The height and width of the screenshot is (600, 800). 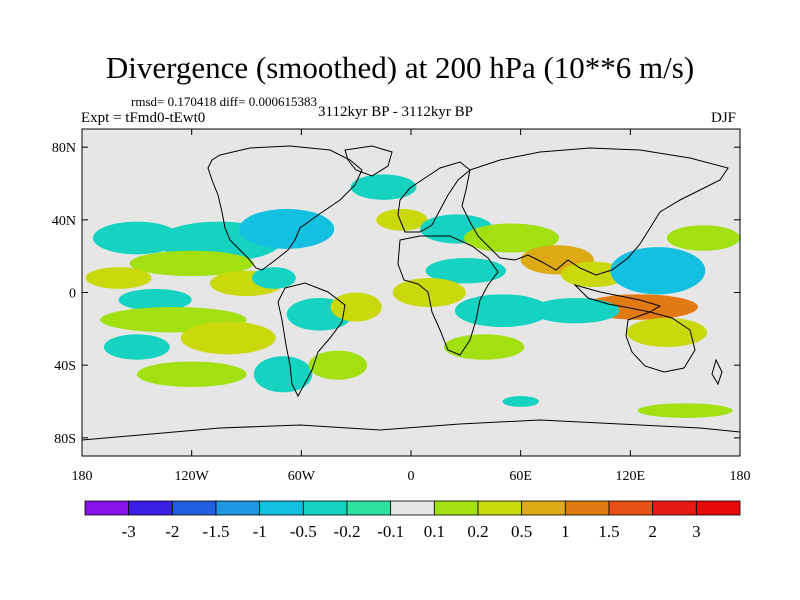 What do you see at coordinates (192, 476) in the screenshot?
I see `x-tick-label-1: 120W` at bounding box center [192, 476].